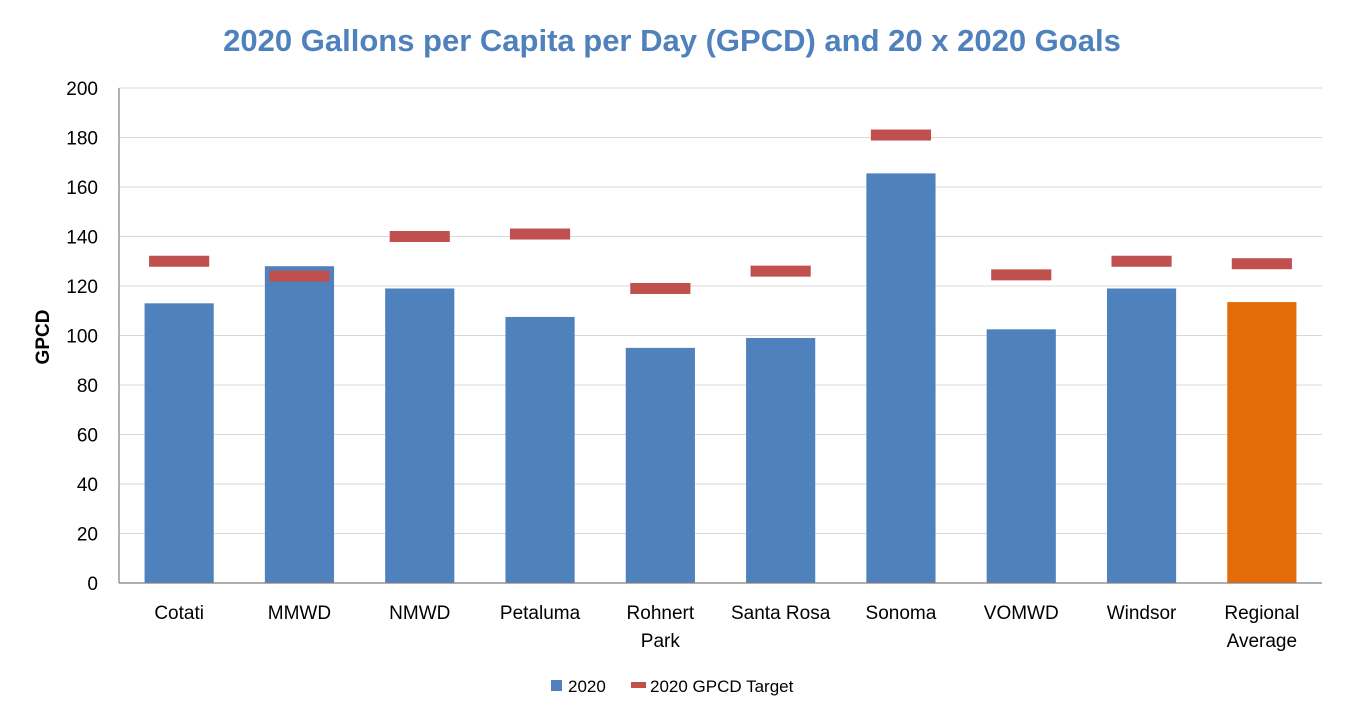  Describe the element at coordinates (82, 188) in the screenshot. I see `y-tick-label: 160` at that location.